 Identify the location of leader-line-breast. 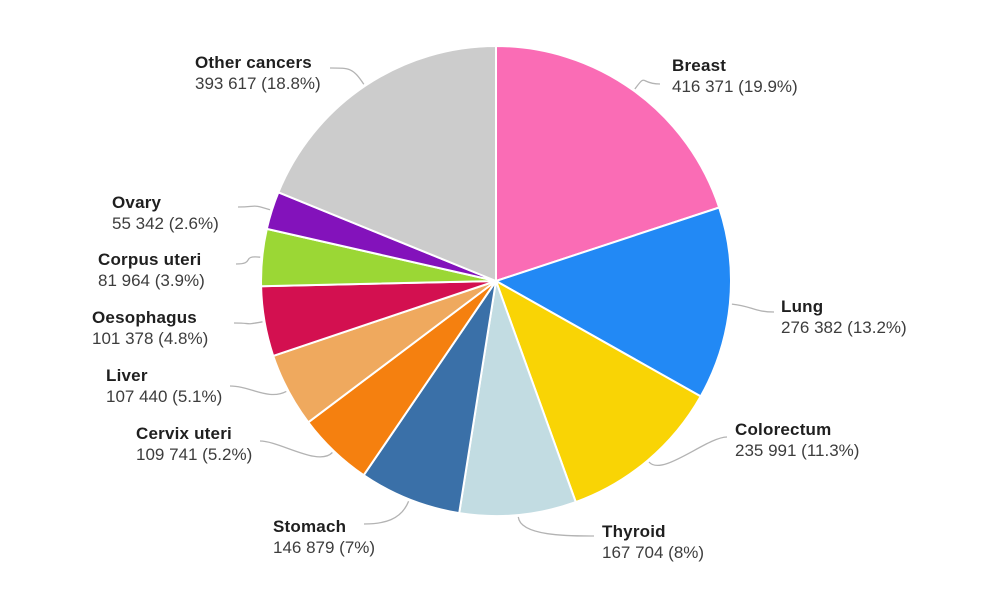
(647, 84).